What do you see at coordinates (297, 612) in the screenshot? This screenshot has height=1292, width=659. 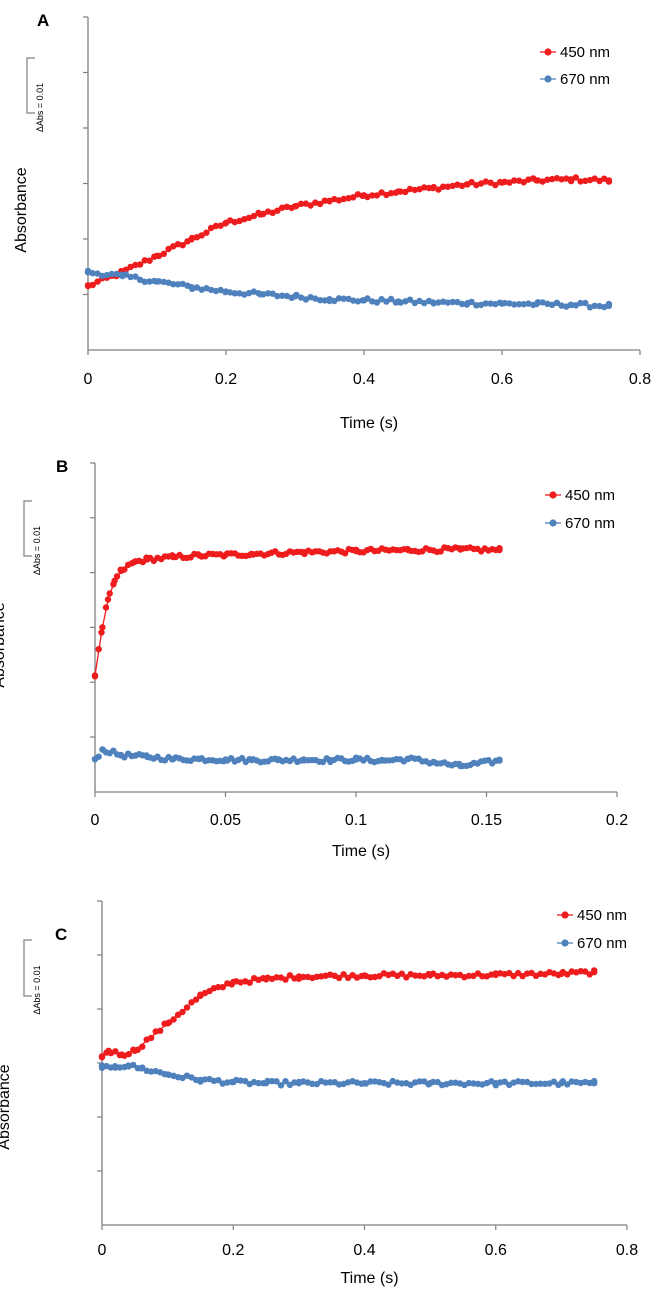 I see `fit-line` at bounding box center [297, 612].